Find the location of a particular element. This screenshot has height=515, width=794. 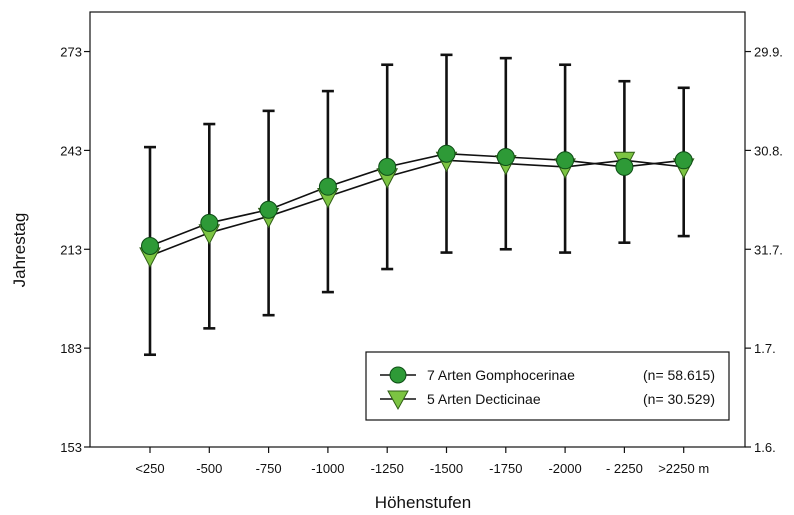

legend-box is located at coordinates (547, 386).